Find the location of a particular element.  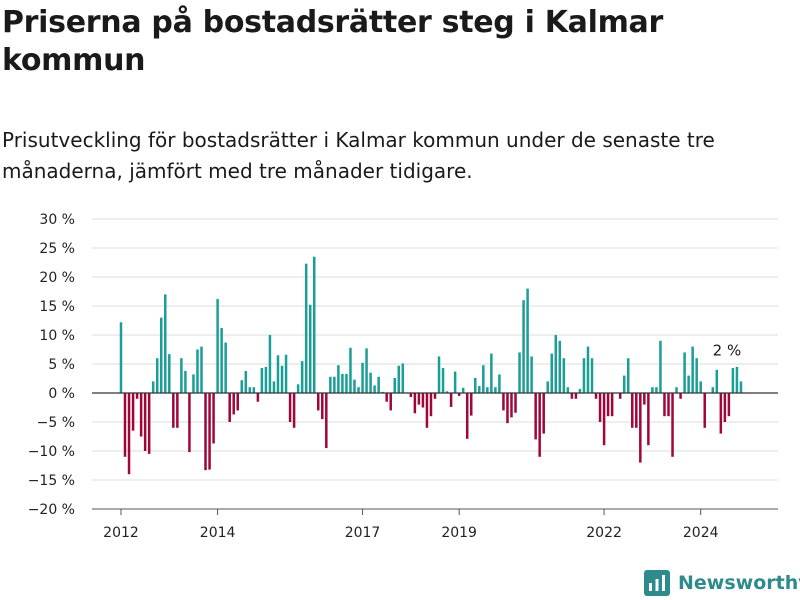

x-tick-label: 2024 is located at coordinates (701, 533).